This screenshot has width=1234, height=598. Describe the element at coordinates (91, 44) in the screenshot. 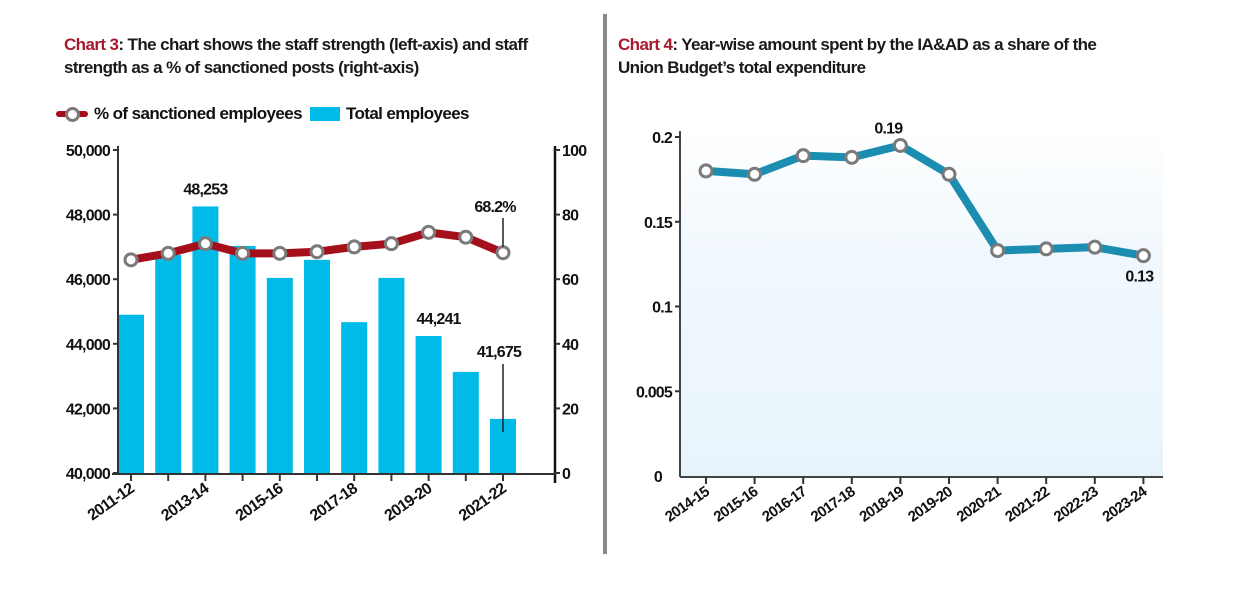

I see `chart3-title-lead: Chart 3` at that location.